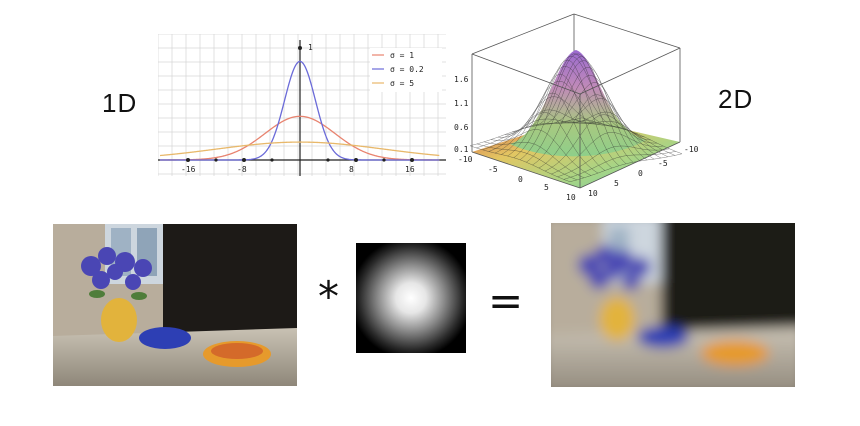  I want to click on chart-1d-ticks: -16 -8 8 16, so click(298, 166).